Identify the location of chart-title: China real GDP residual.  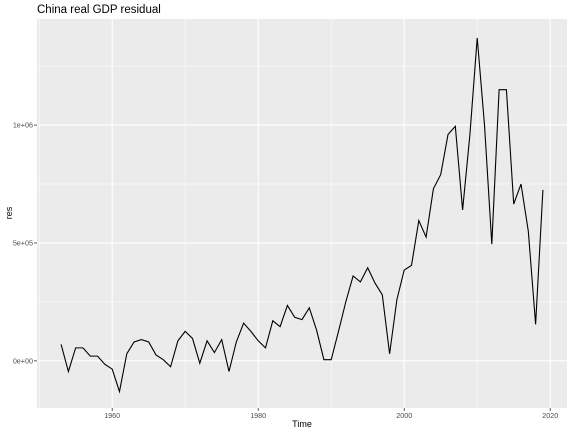
(99, 10).